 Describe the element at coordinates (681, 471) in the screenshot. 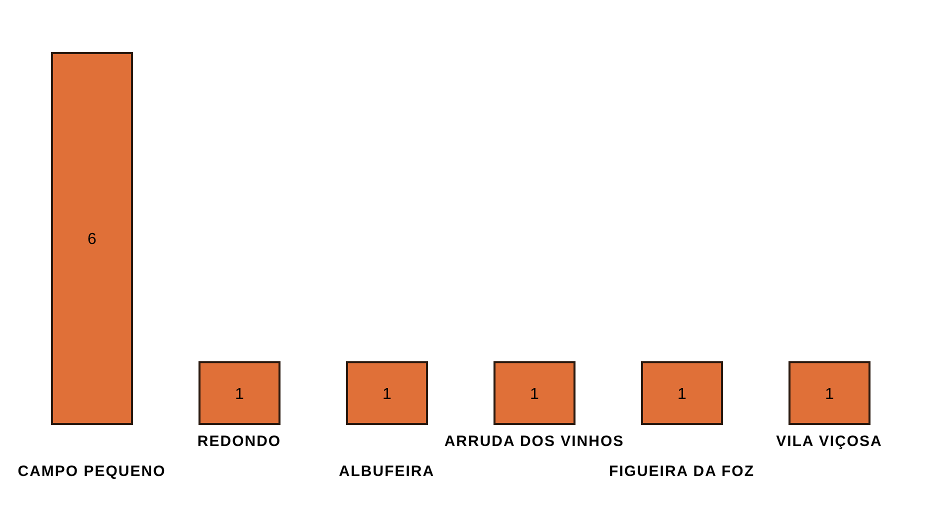

I see `x-tick-label: FIGUEIRA DA FOZ` at that location.